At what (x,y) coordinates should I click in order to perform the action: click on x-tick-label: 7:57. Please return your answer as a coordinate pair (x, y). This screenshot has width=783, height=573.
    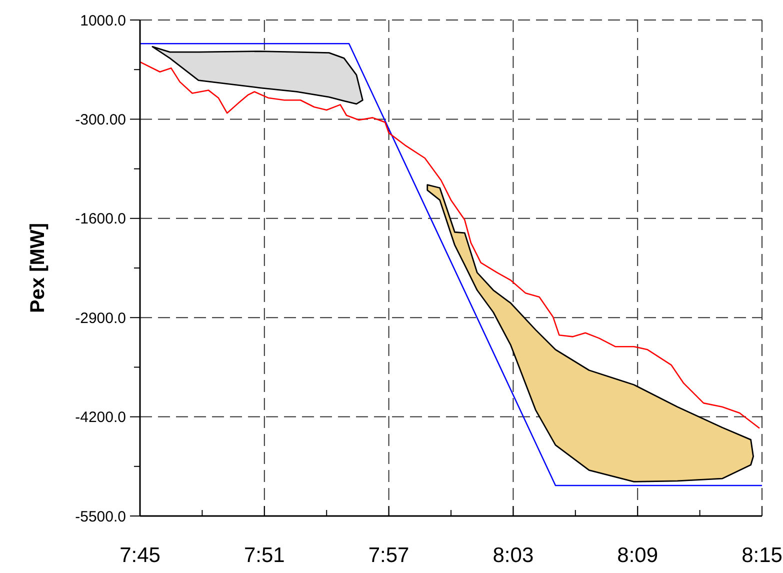
    Looking at the image, I should click on (389, 555).